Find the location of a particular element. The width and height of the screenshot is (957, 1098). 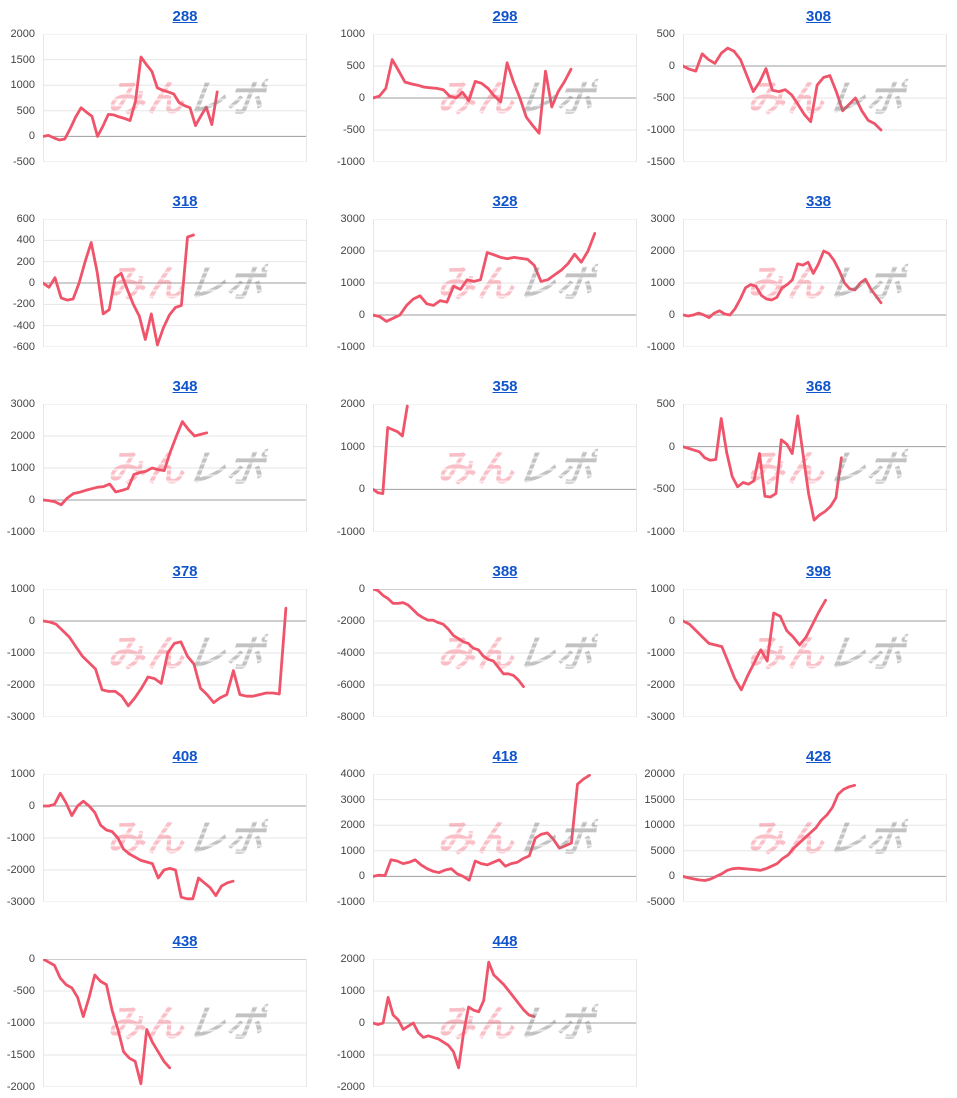

chart-title-link-328: 328 is located at coordinates (505, 201).